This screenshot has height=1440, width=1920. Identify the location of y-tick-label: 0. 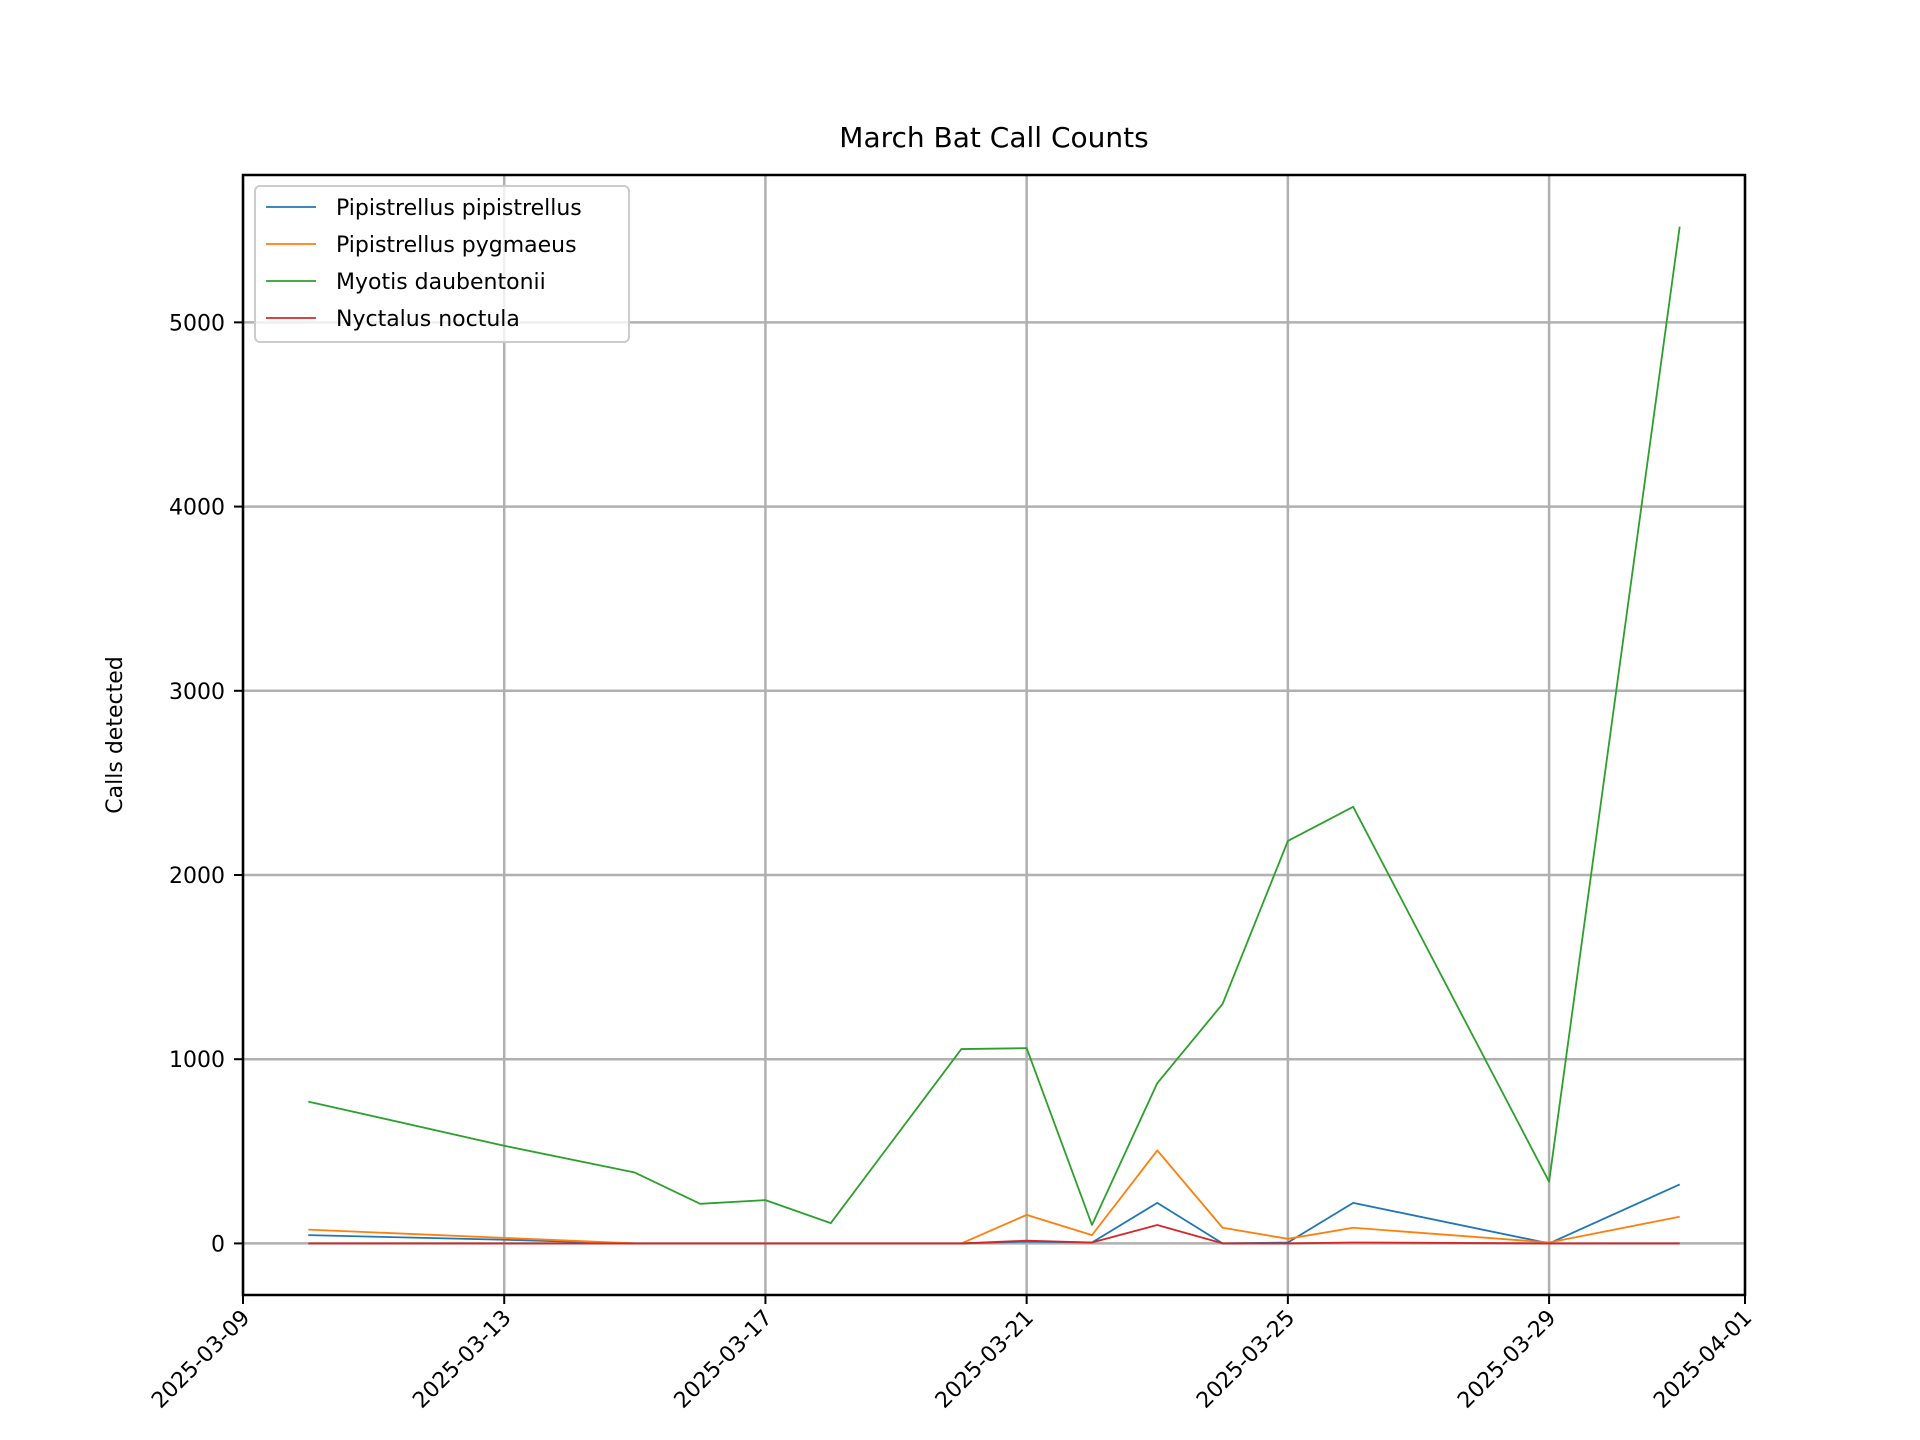
(218, 1244).